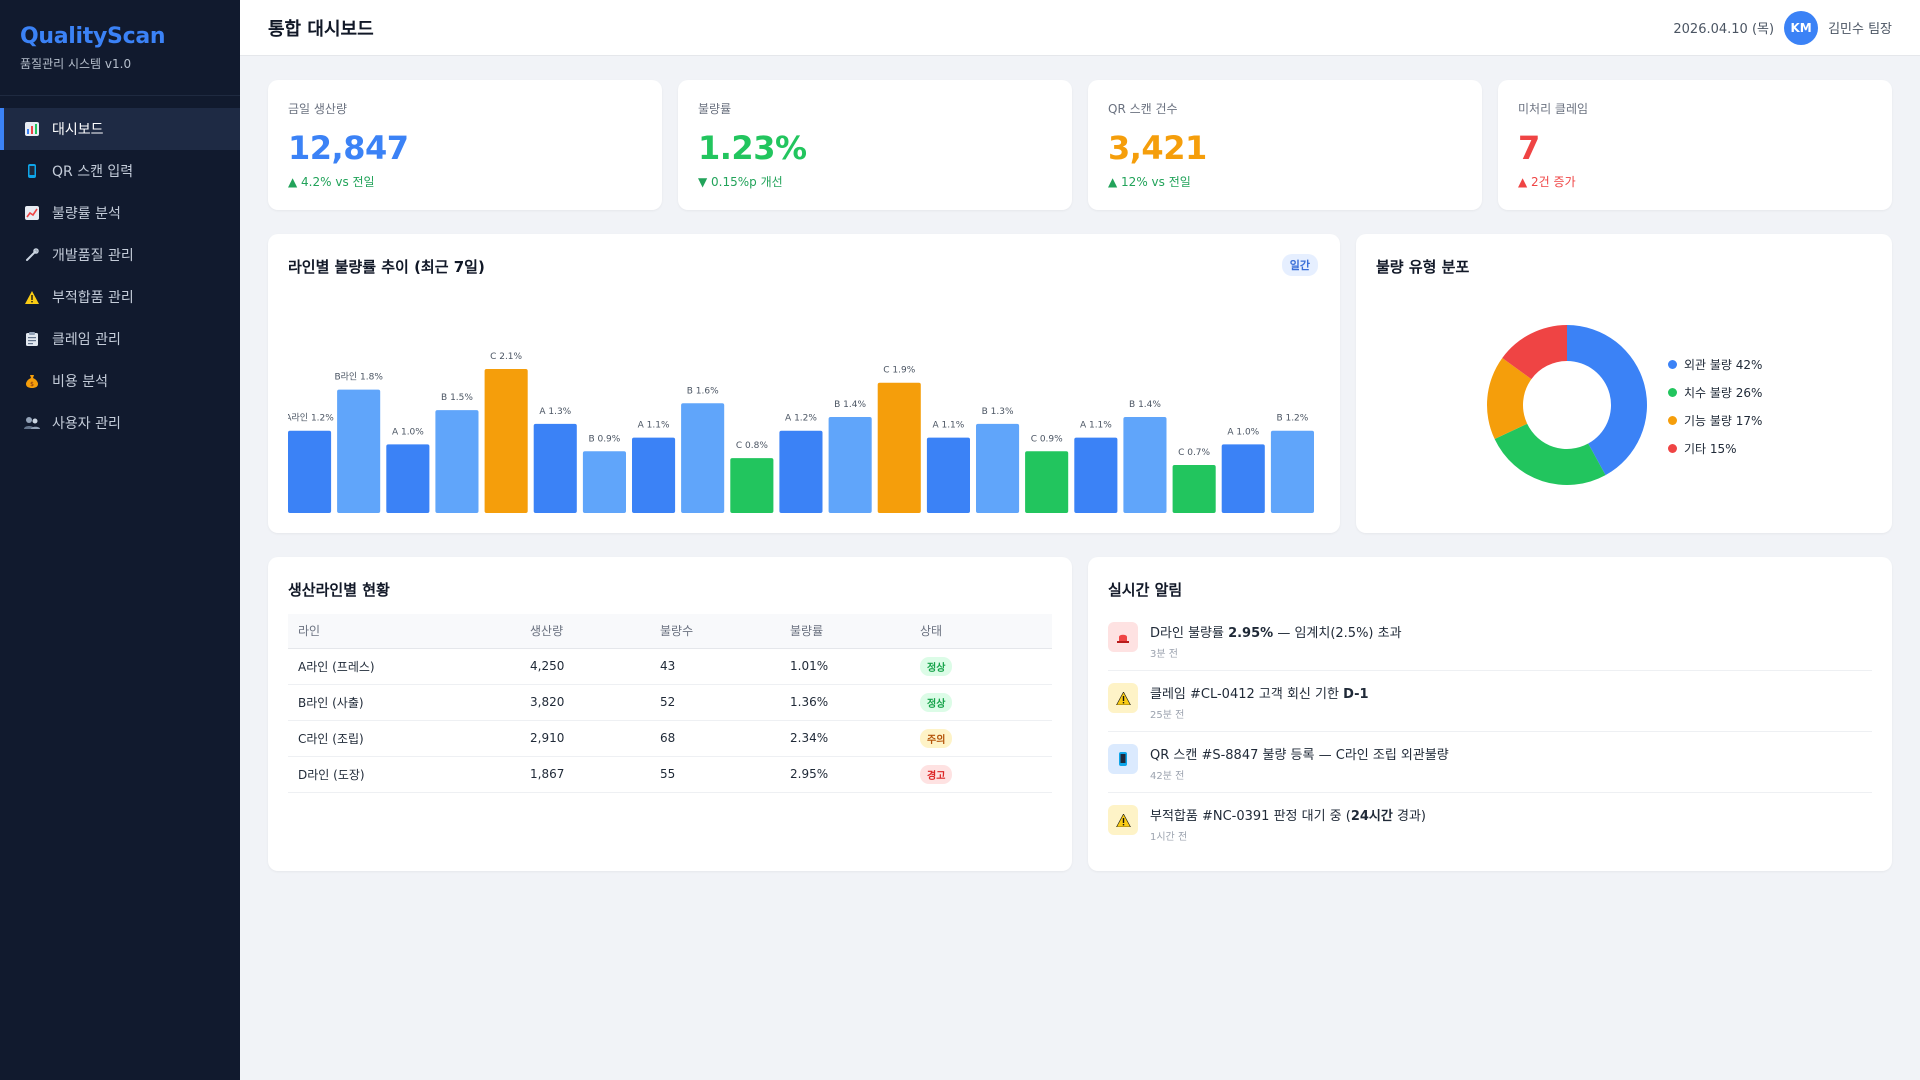 The width and height of the screenshot is (1920, 1080). I want to click on legend-item: 치수 불량 26%, so click(1715, 392).